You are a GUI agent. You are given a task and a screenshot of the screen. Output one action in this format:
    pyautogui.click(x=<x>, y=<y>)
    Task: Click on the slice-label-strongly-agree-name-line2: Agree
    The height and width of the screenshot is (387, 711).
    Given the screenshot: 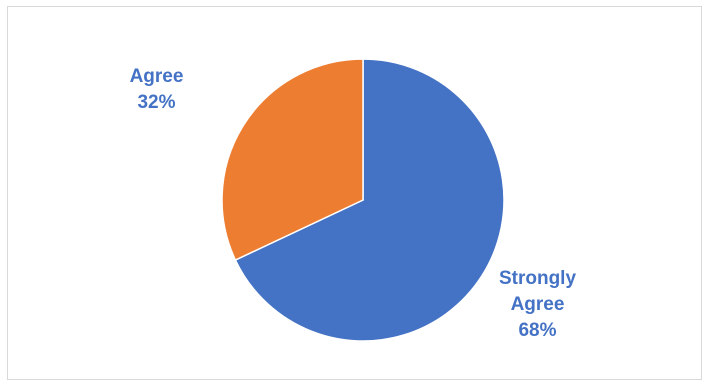 What is the action you would take?
    pyautogui.click(x=537, y=304)
    